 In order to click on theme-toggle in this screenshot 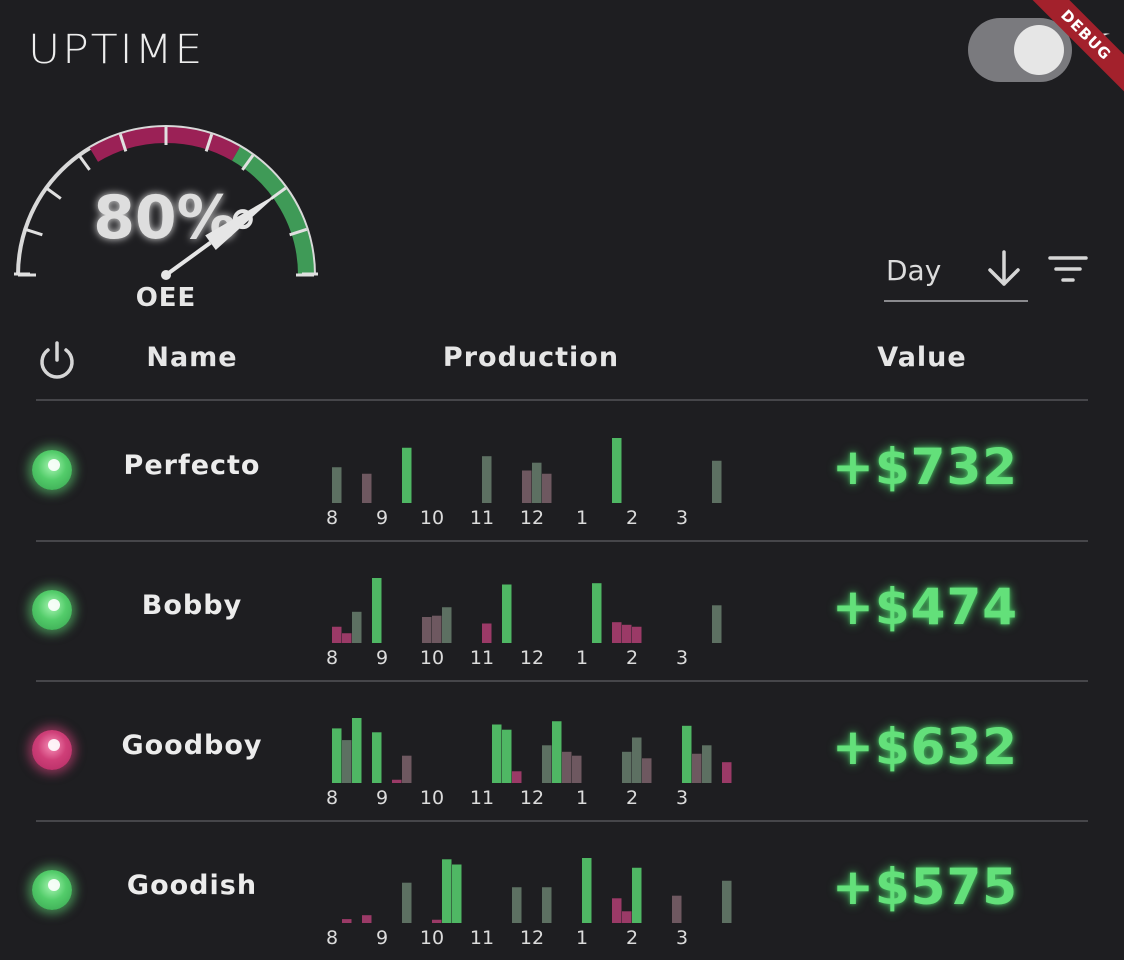, I will do `click(1020, 50)`.